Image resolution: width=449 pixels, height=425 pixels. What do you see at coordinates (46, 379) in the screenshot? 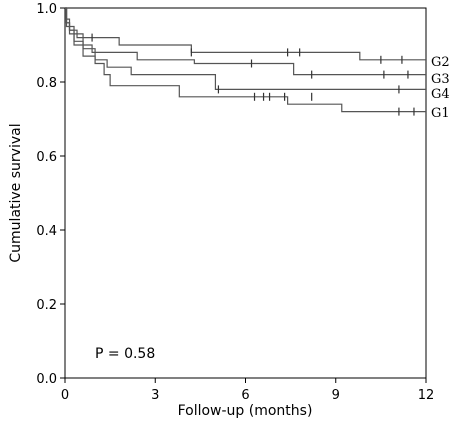
I see `y-tick-label: 0.0` at bounding box center [46, 379].